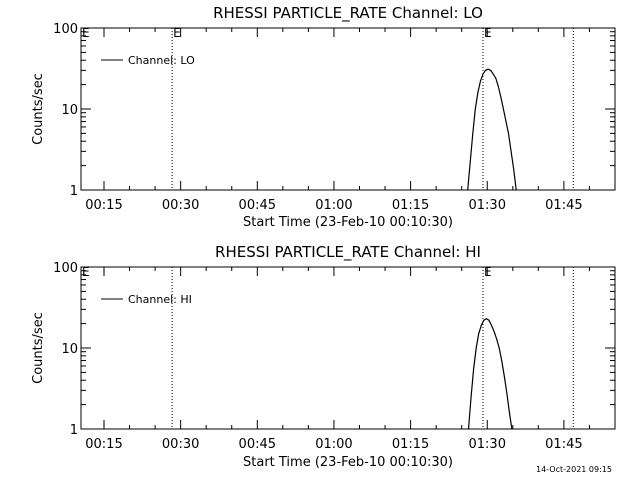 The width and height of the screenshot is (640, 480). Describe the element at coordinates (38, 348) in the screenshot. I see `panel-2-ylabel: Counts/sec` at that location.